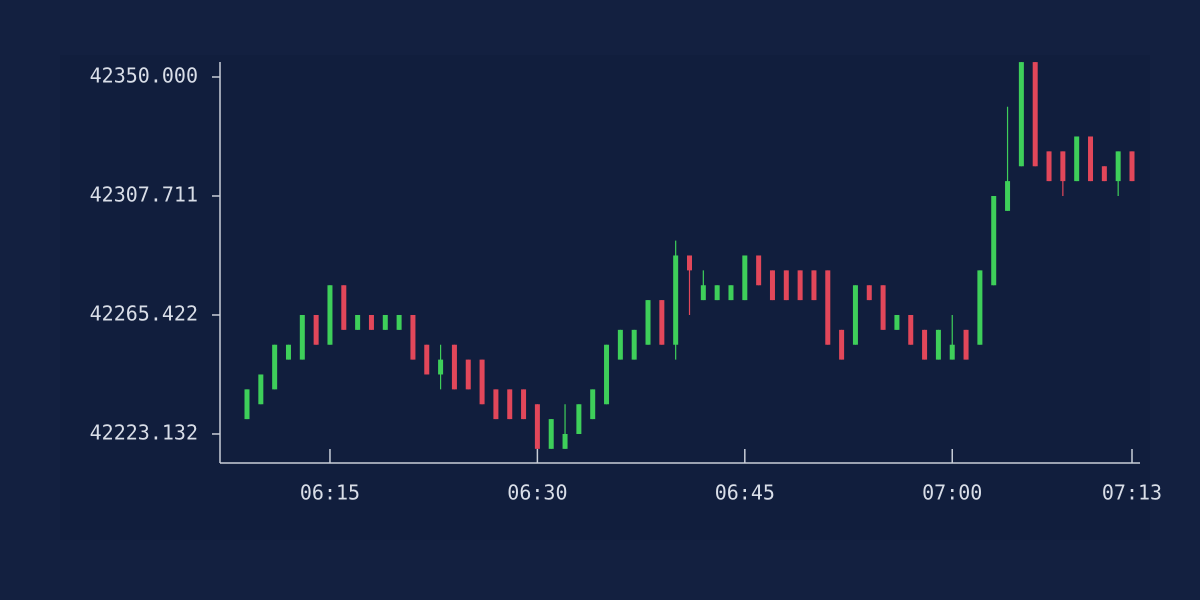 The height and width of the screenshot is (600, 1200). I want to click on y-tick-label: 42265.422, so click(144, 313).